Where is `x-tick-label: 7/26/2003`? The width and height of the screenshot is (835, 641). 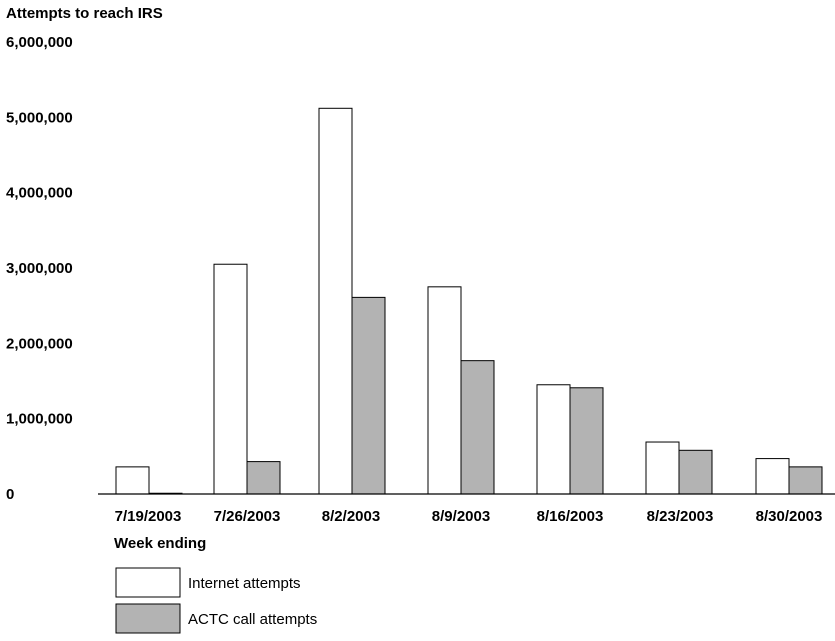 x-tick-label: 7/26/2003 is located at coordinates (247, 516).